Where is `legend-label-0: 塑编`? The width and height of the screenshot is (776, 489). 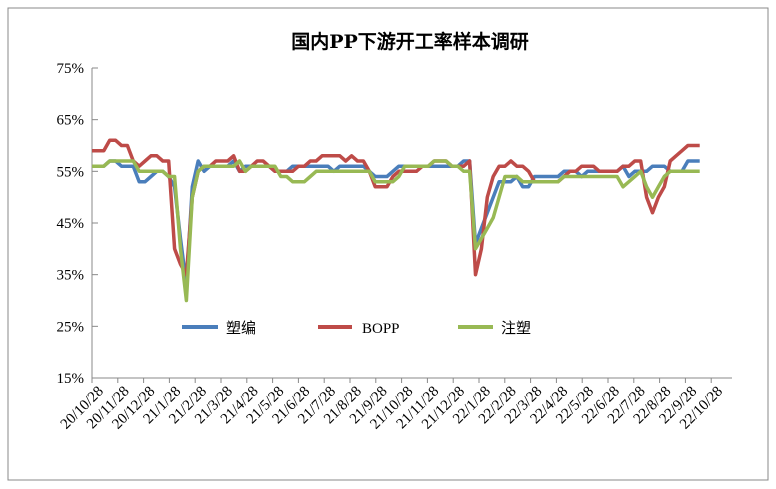 legend-label-0: 塑编 is located at coordinates (241, 328).